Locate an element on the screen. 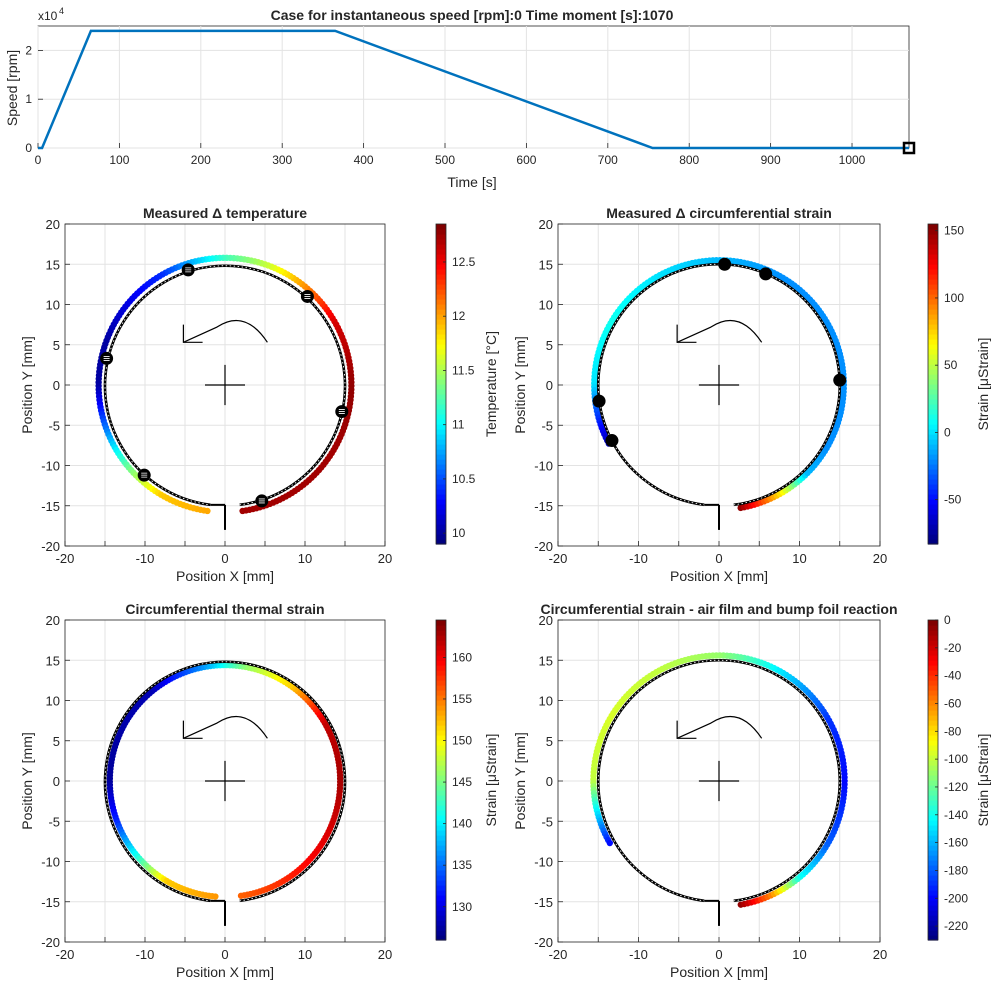  ring-arc is located at coordinates (225, 781).